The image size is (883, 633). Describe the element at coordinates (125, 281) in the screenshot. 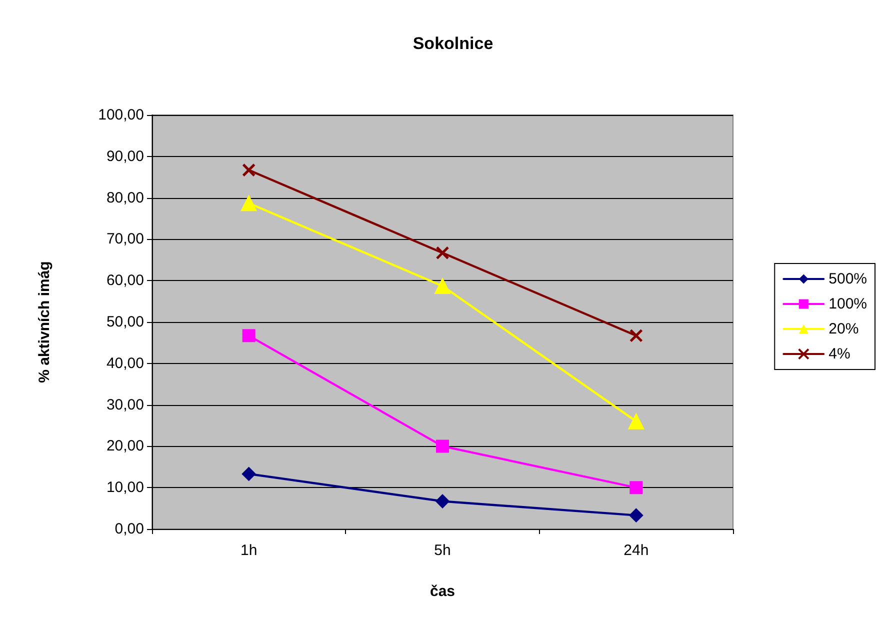

I see `y-tick-label: 60,00` at that location.